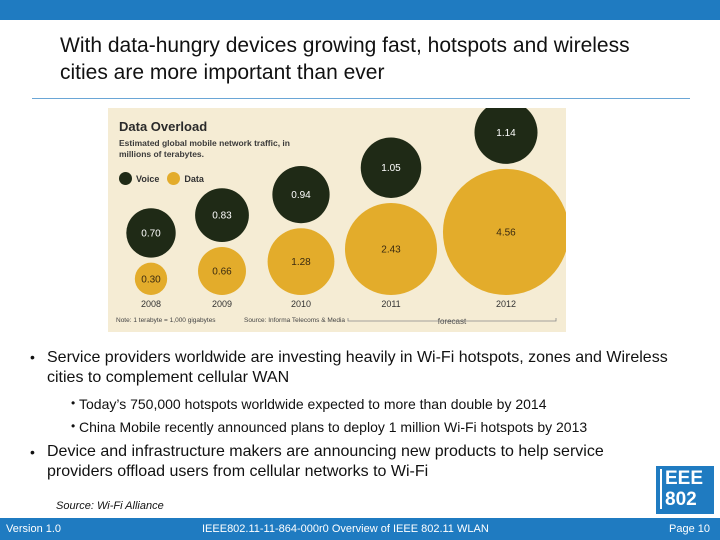 This screenshot has width=720, height=540. What do you see at coordinates (390, 304) in the screenshot?
I see `year-label-2011: 2011` at bounding box center [390, 304].